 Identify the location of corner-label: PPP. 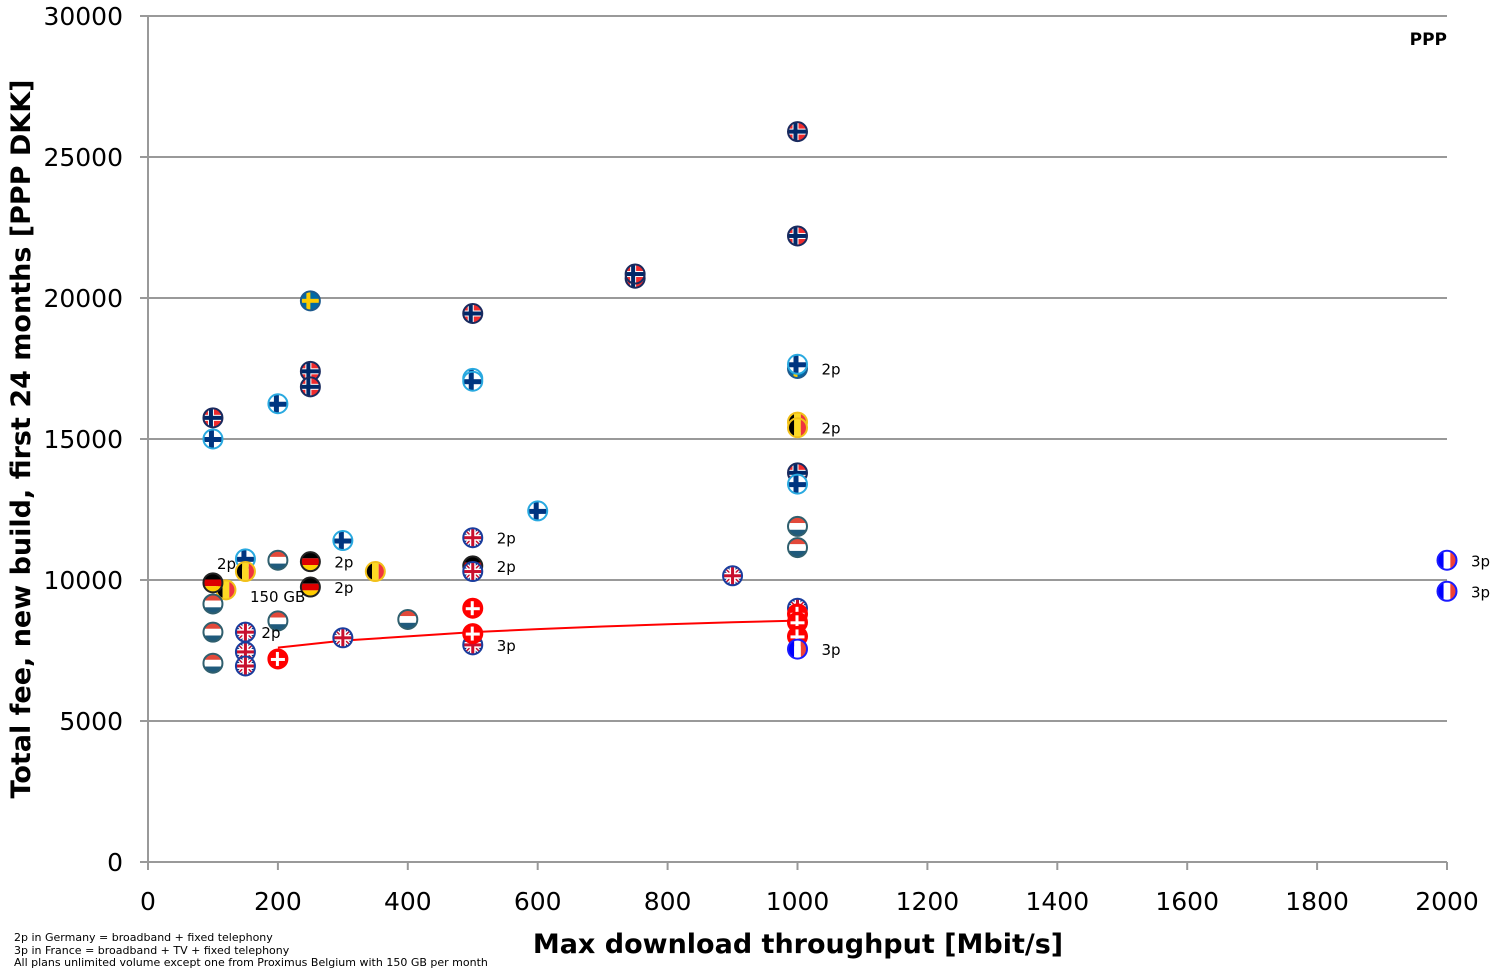
(1428, 40).